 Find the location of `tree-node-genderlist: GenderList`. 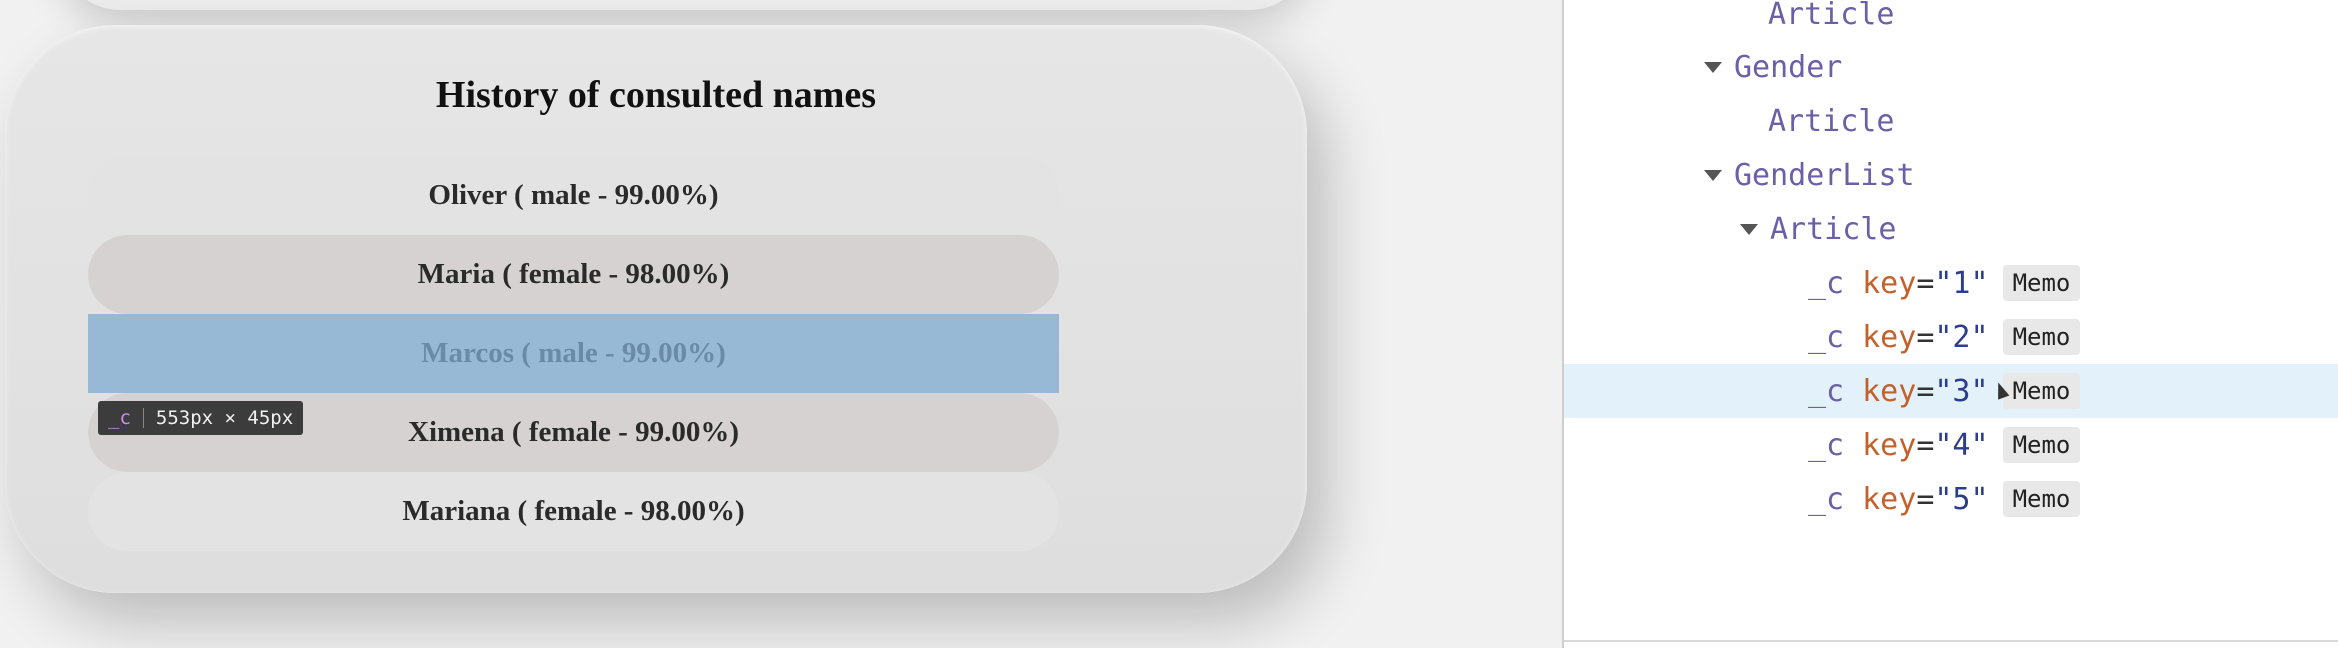

tree-node-genderlist: GenderList is located at coordinates (1951, 175).